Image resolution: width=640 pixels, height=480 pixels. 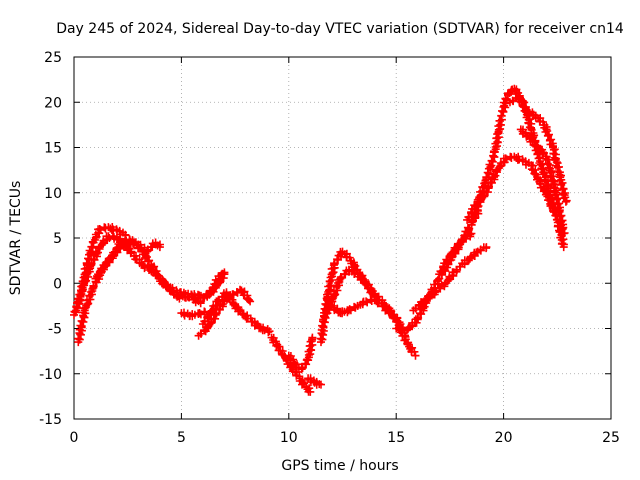 I want to click on y-tick-label: 20, so click(x=53, y=103).